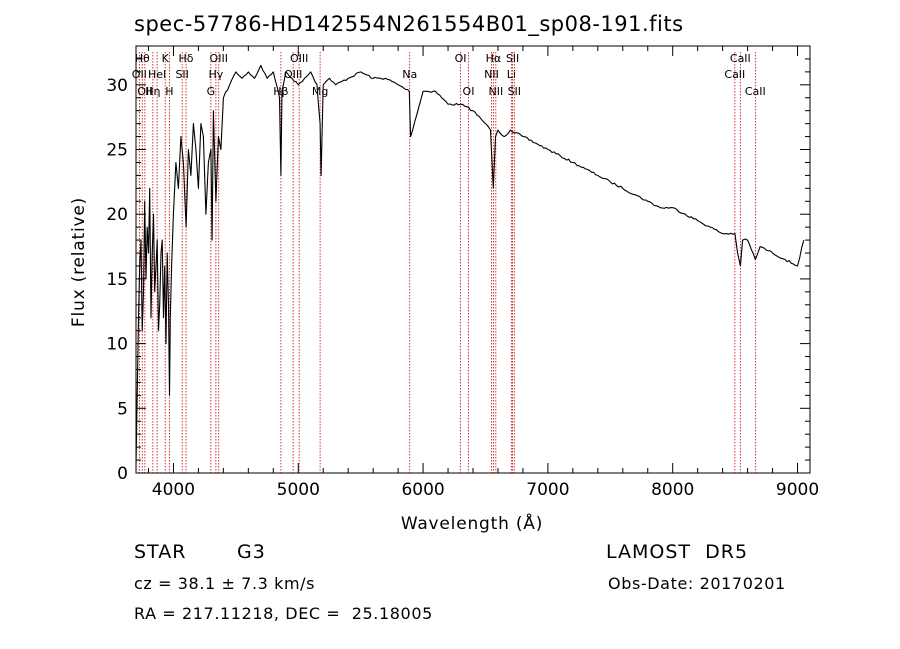 The width and height of the screenshot is (900, 649). I want to click on line-marker-label: Hβ, so click(280, 91).